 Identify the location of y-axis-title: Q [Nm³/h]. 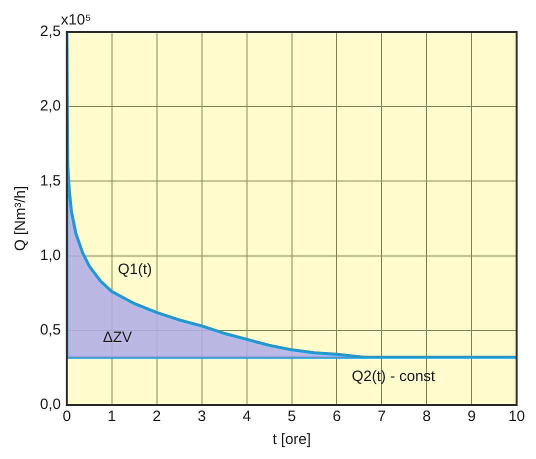
(21, 219).